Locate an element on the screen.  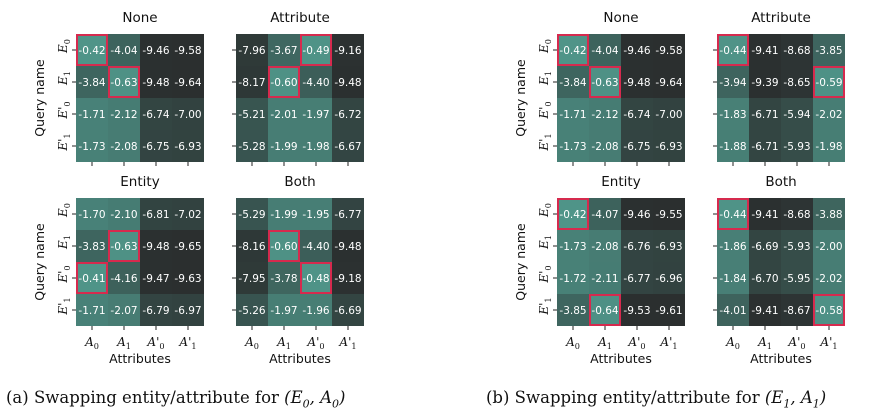
cell-value-label: -8.17 is located at coordinates (251, 83).